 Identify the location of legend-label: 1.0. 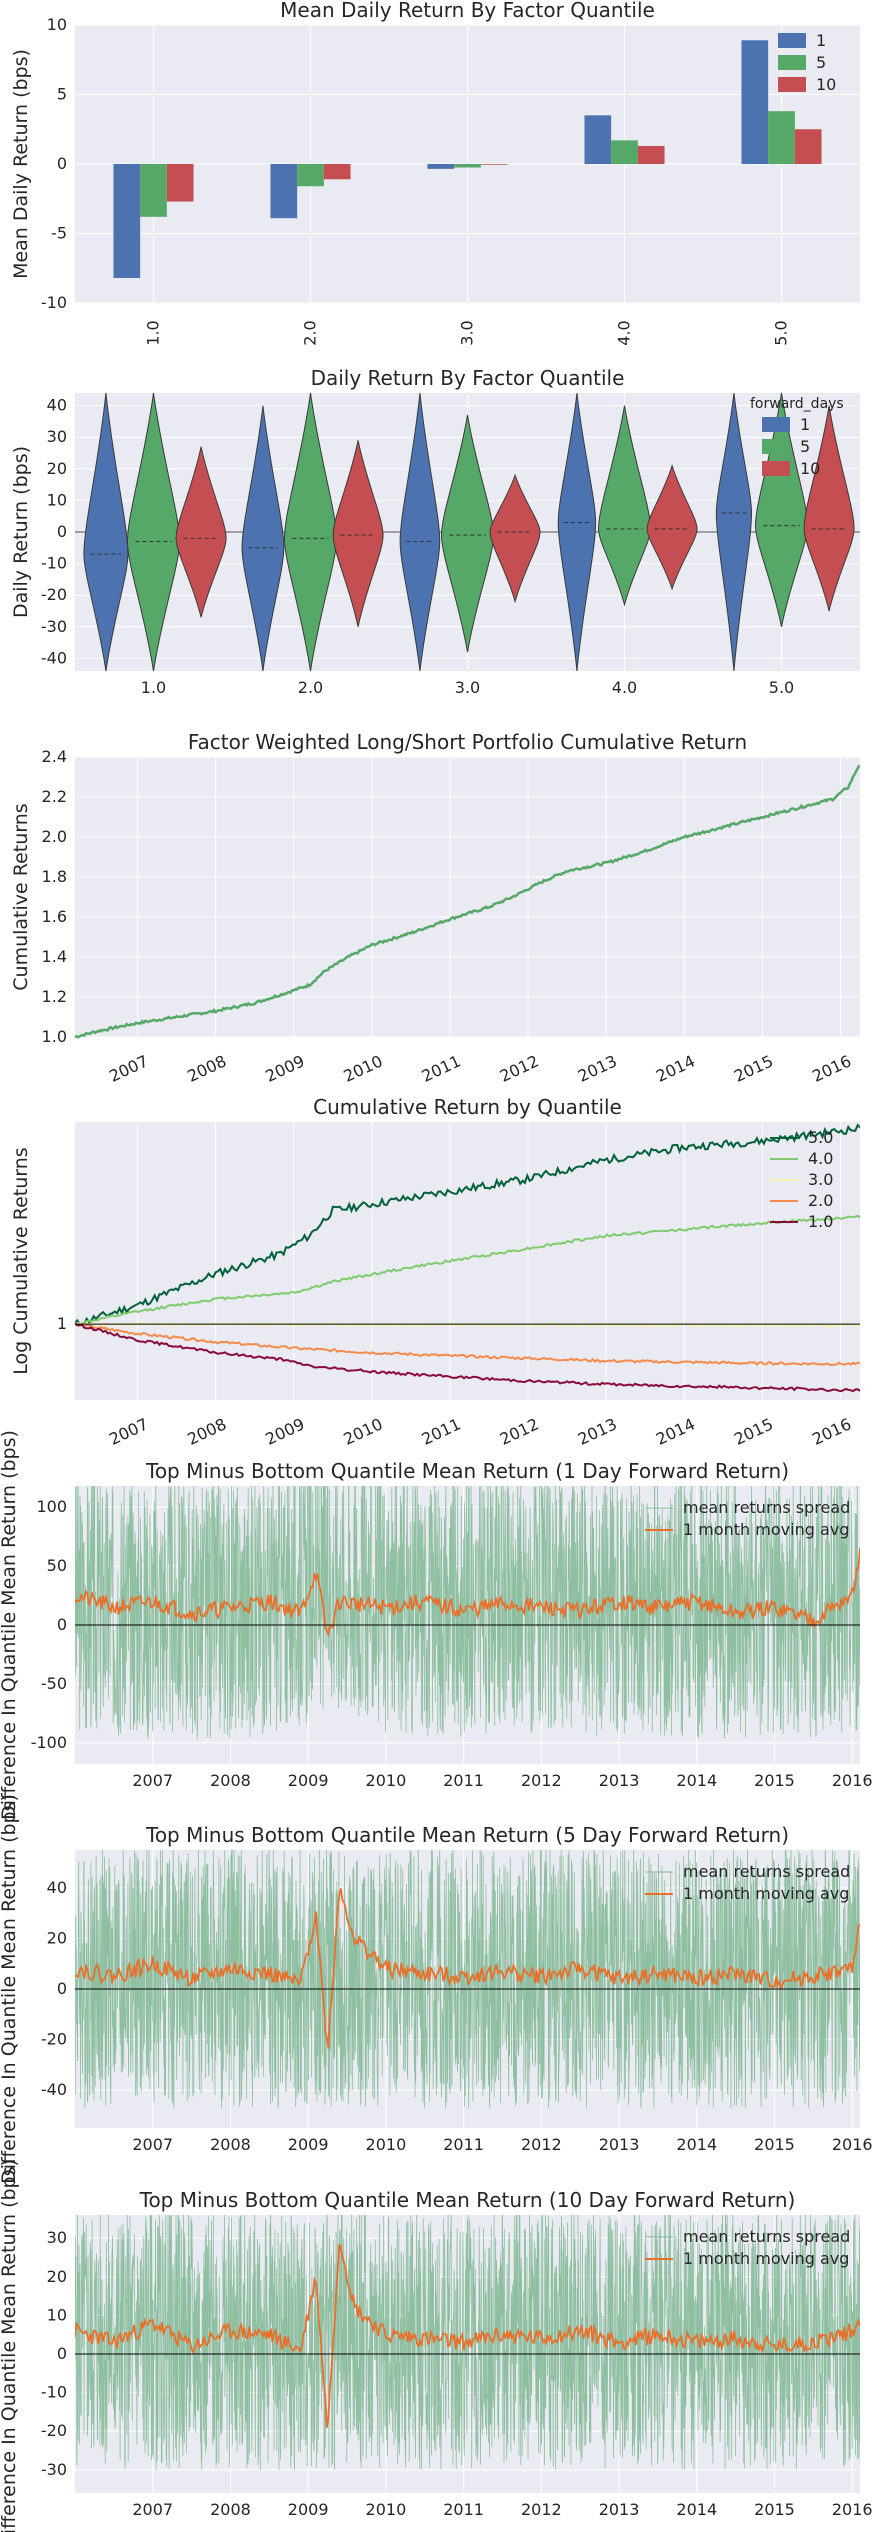
(820, 1221).